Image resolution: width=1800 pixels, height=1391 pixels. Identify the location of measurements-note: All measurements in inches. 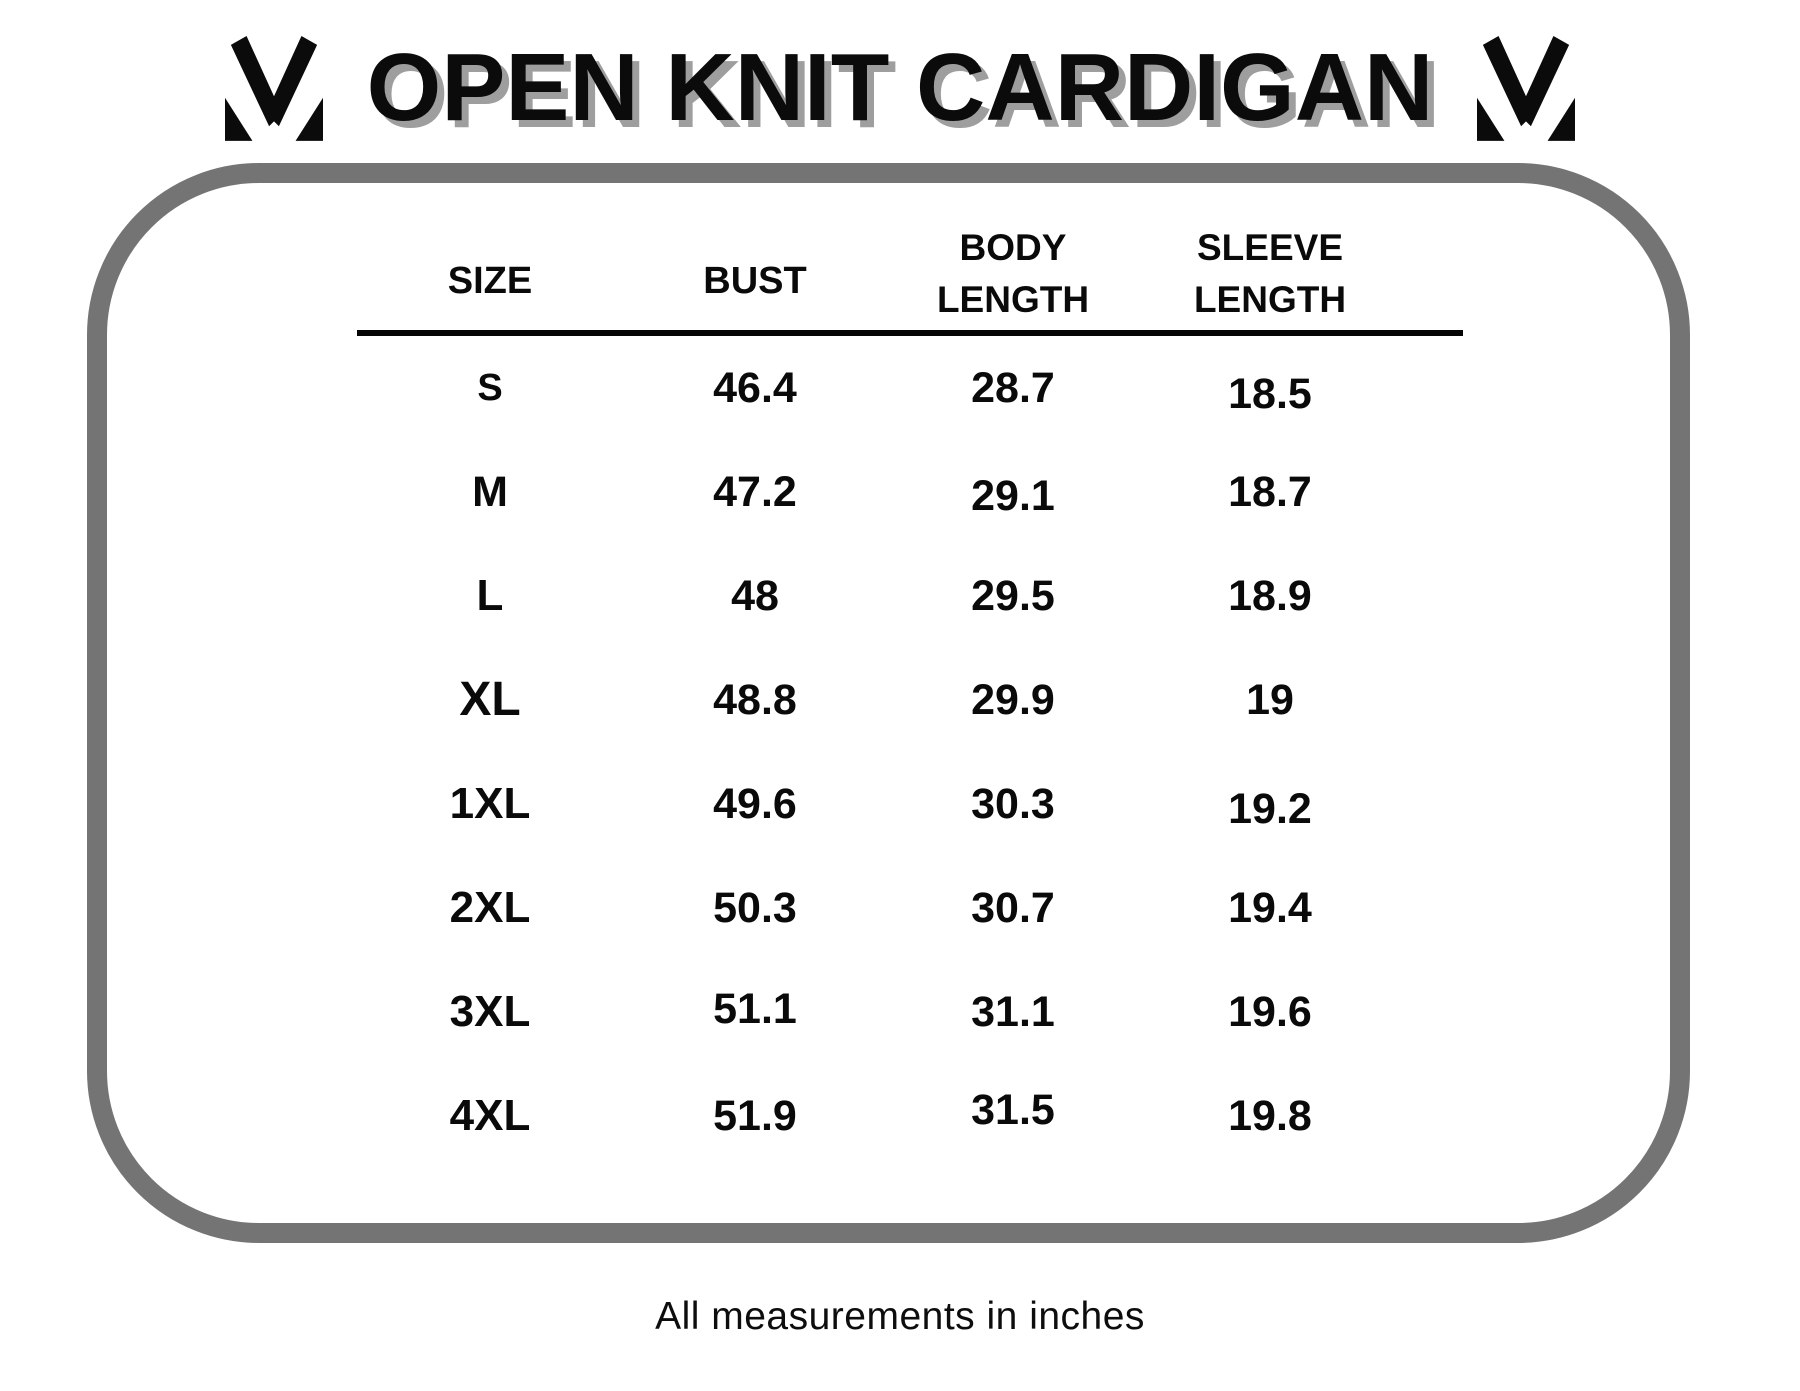
(900, 1316).